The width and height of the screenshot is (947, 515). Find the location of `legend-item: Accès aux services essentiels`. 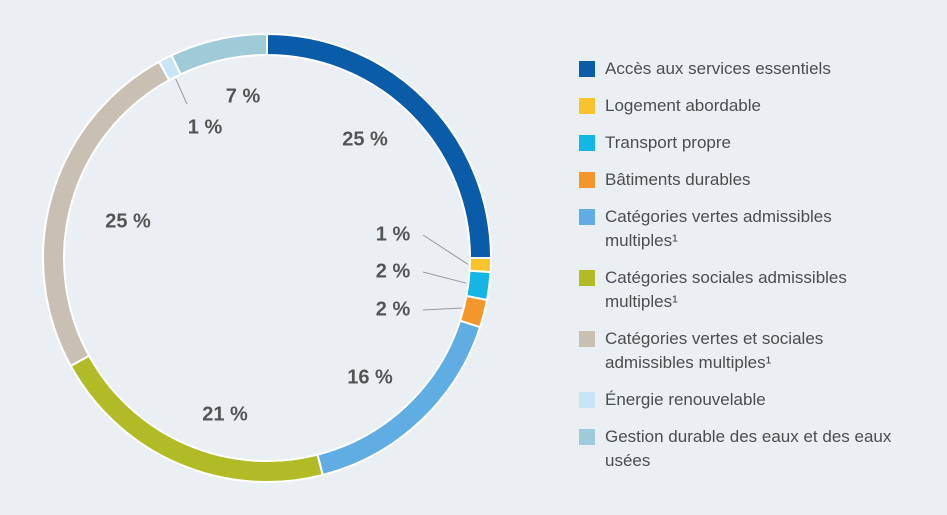

legend-item: Accès aux services essentiels is located at coordinates (744, 69).